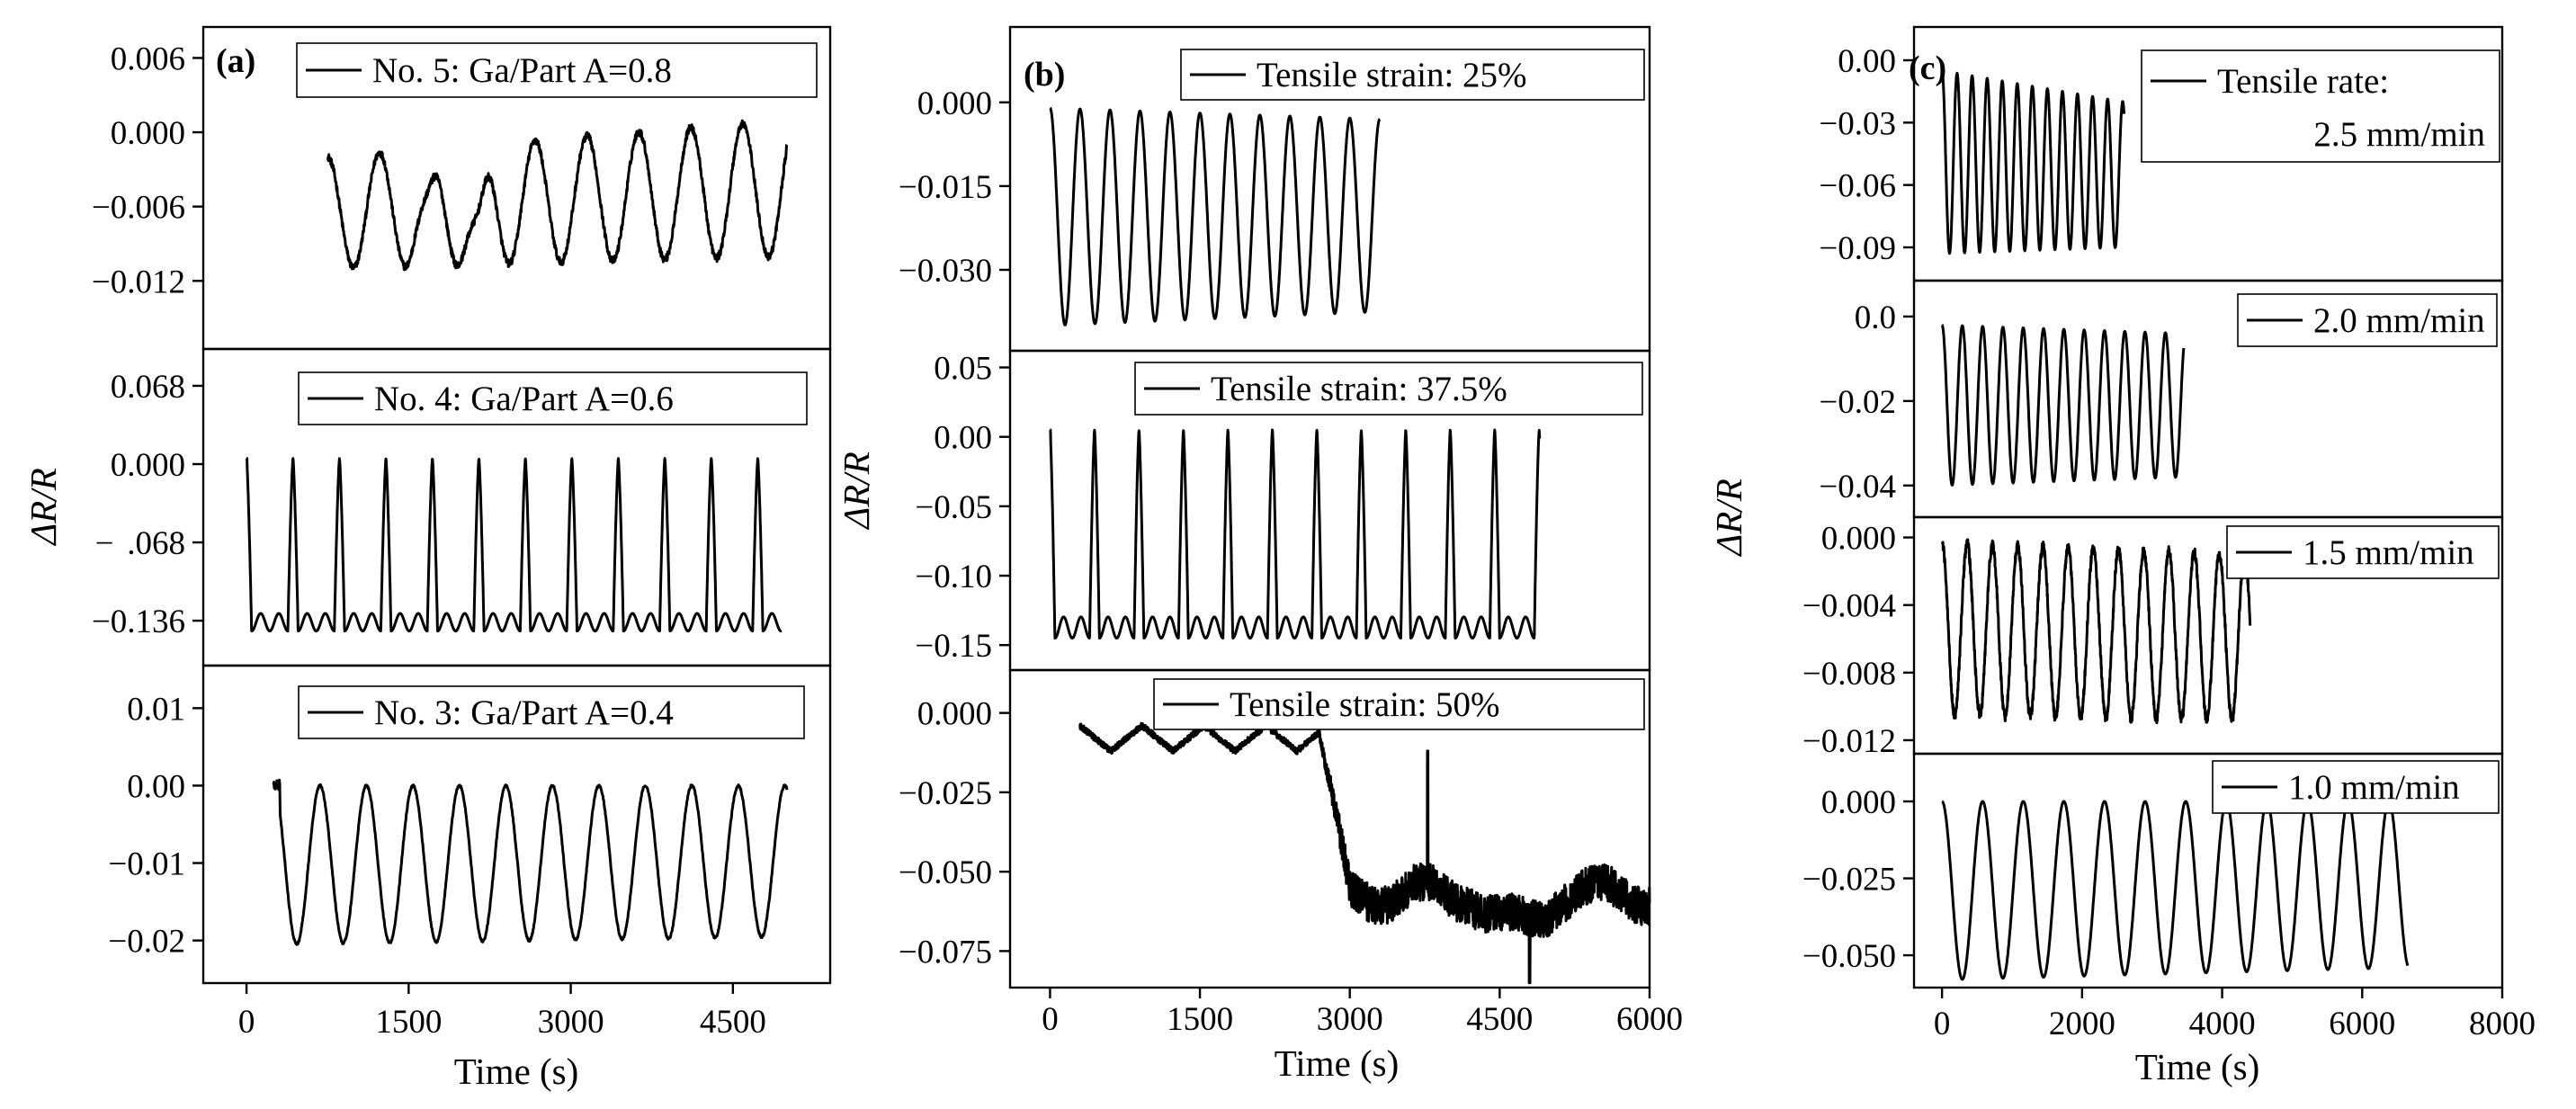 The height and width of the screenshot is (1109, 2576). Describe the element at coordinates (1849, 606) in the screenshot. I see `y-tick-label: −0.004` at that location.